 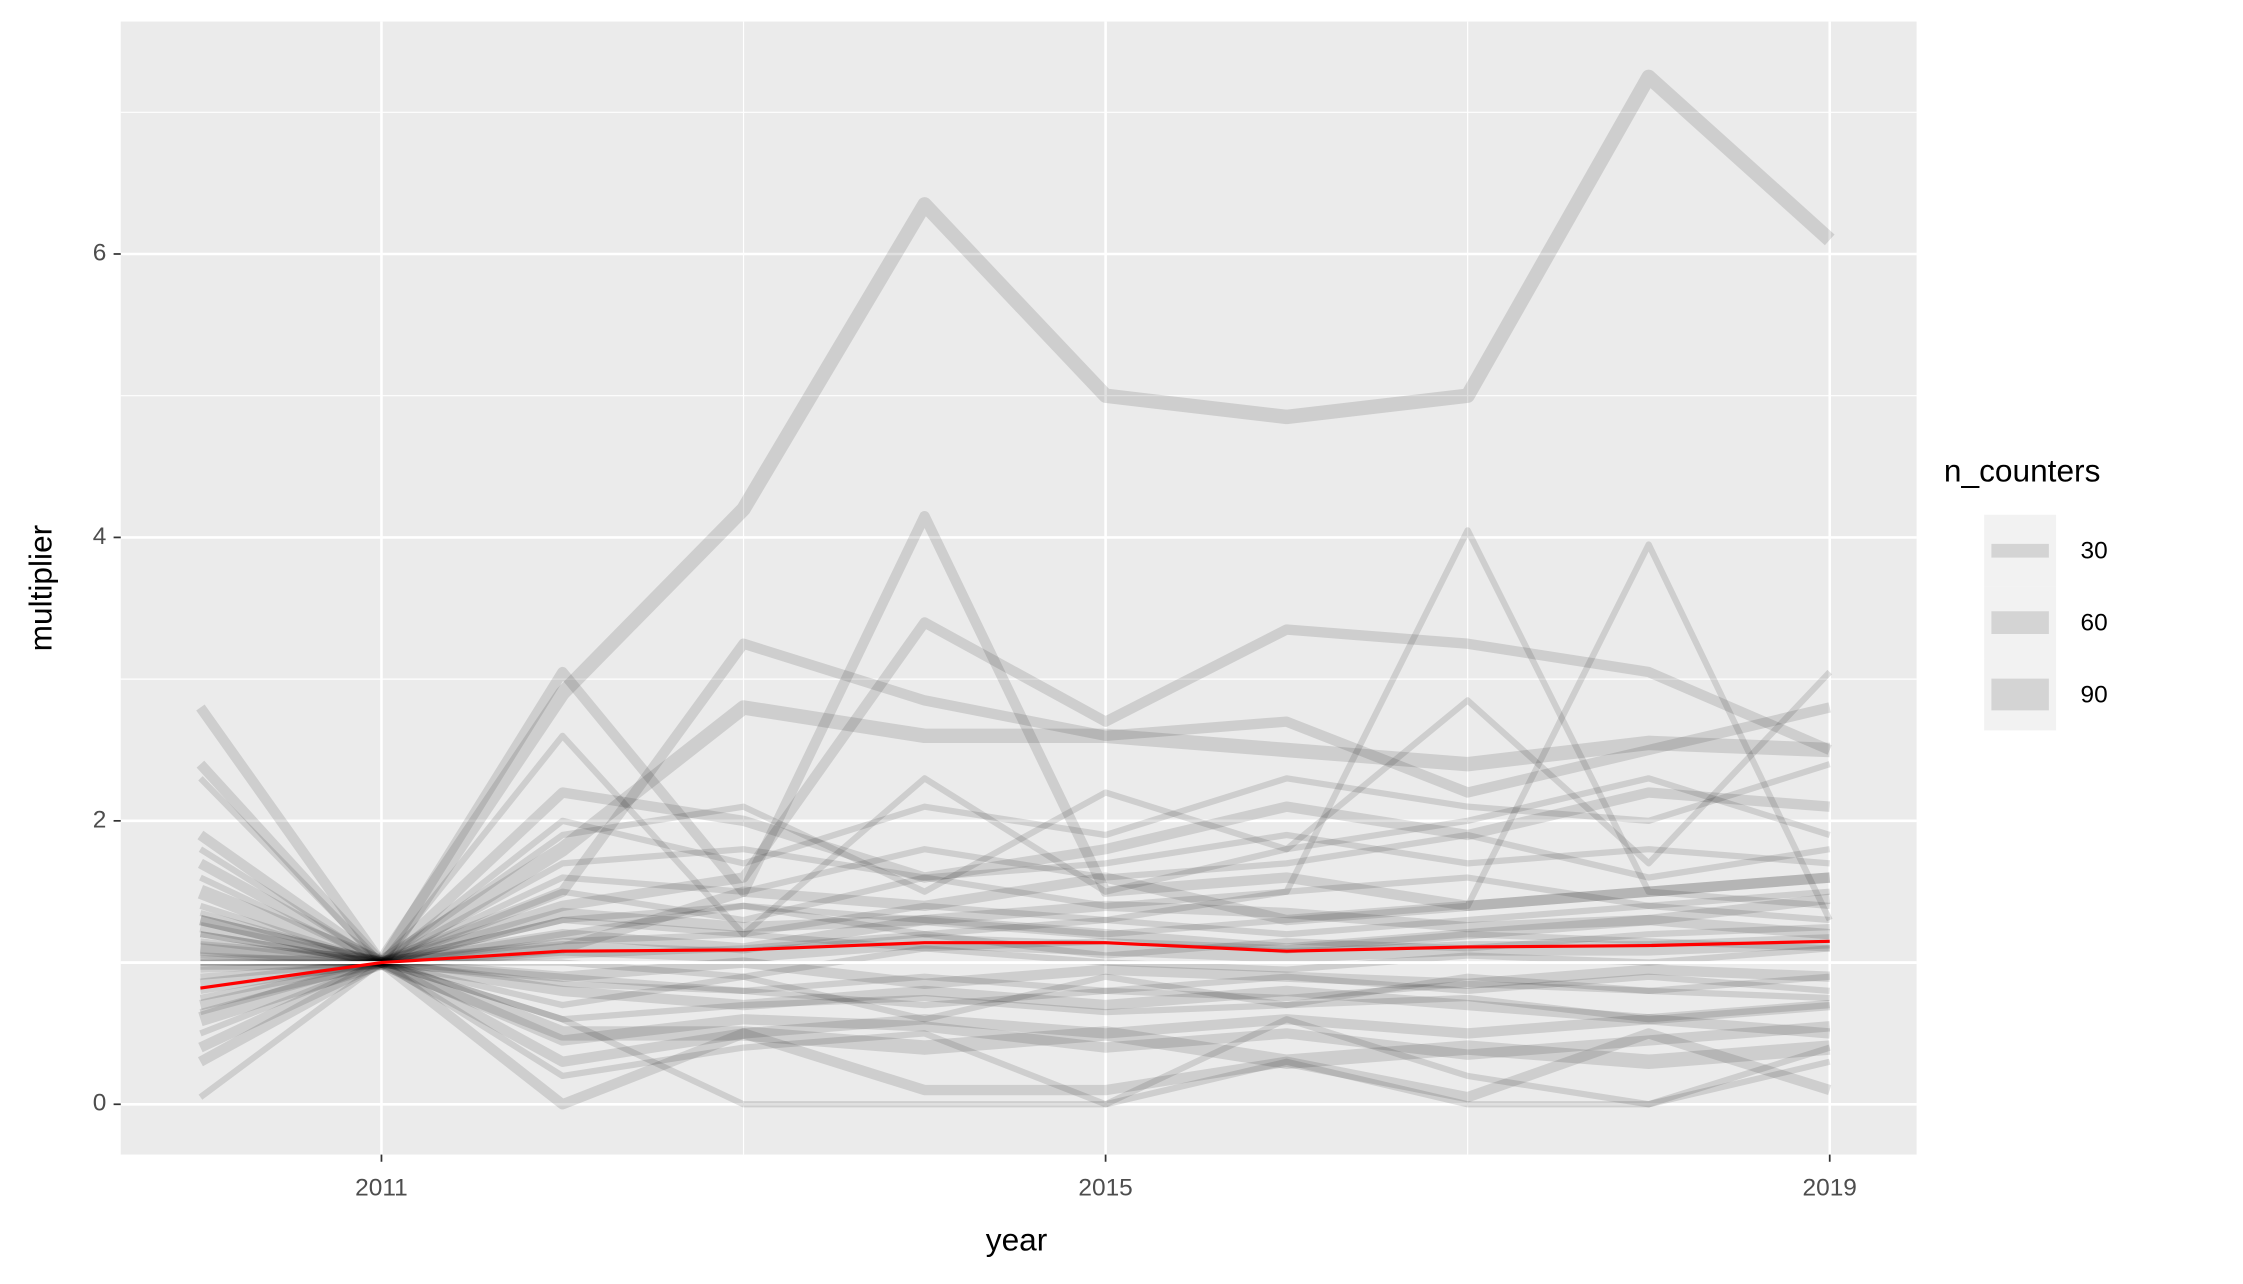 What do you see at coordinates (1105, 1188) in the screenshot?
I see `x-tick-label: 2015` at bounding box center [1105, 1188].